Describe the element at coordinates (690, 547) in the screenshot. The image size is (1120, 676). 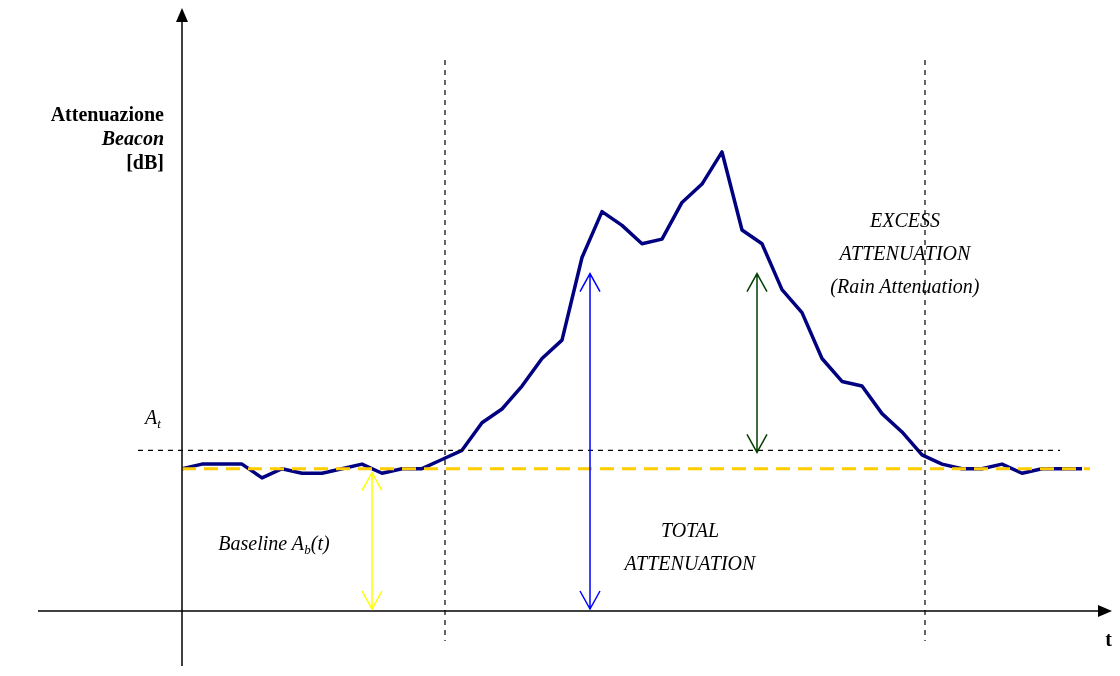
I see `annotation: TOTAL ATTENUATION` at that location.